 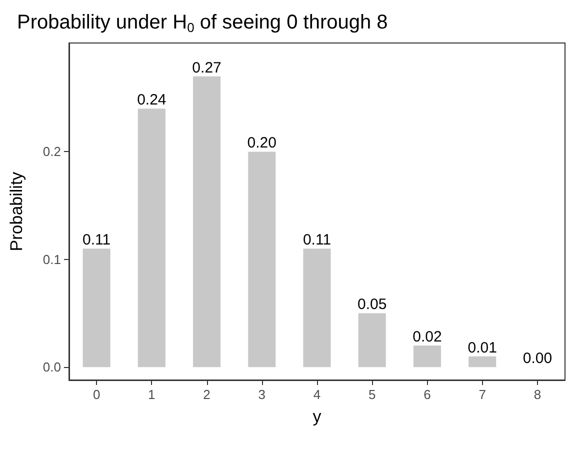 I want to click on x-tick-label: 1, so click(x=152, y=394).